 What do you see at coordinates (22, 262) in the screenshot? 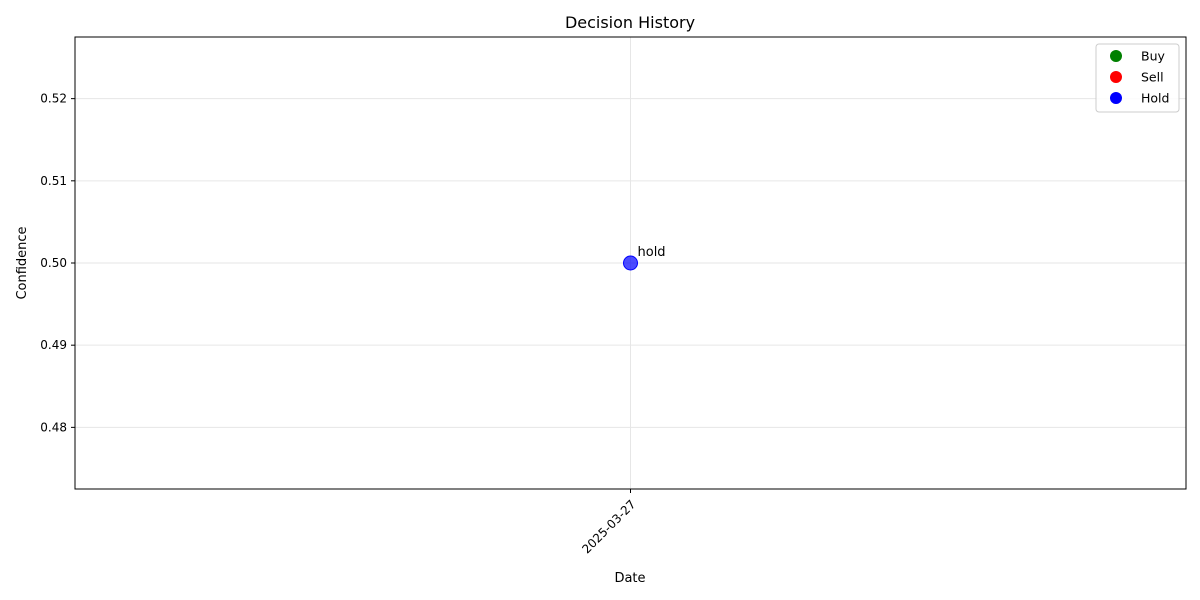
I see `y-axis-label: Confidence` at bounding box center [22, 262].